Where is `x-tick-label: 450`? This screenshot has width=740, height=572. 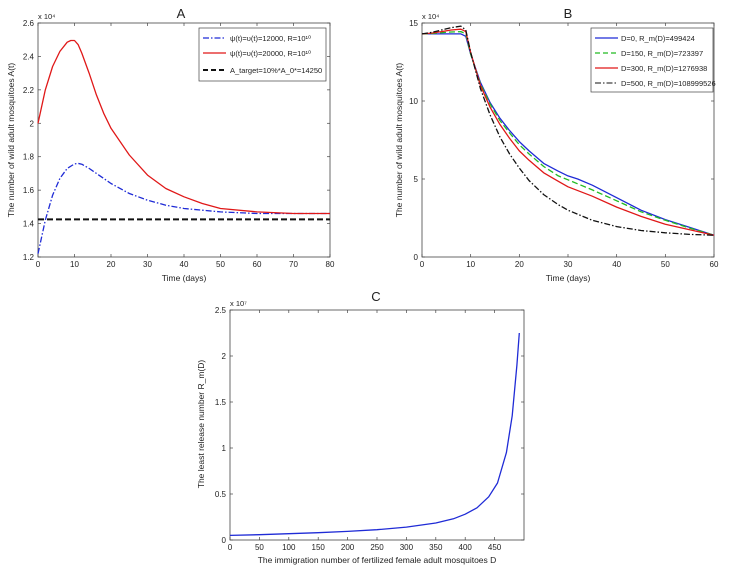
x-tick-label: 450 is located at coordinates (495, 547).